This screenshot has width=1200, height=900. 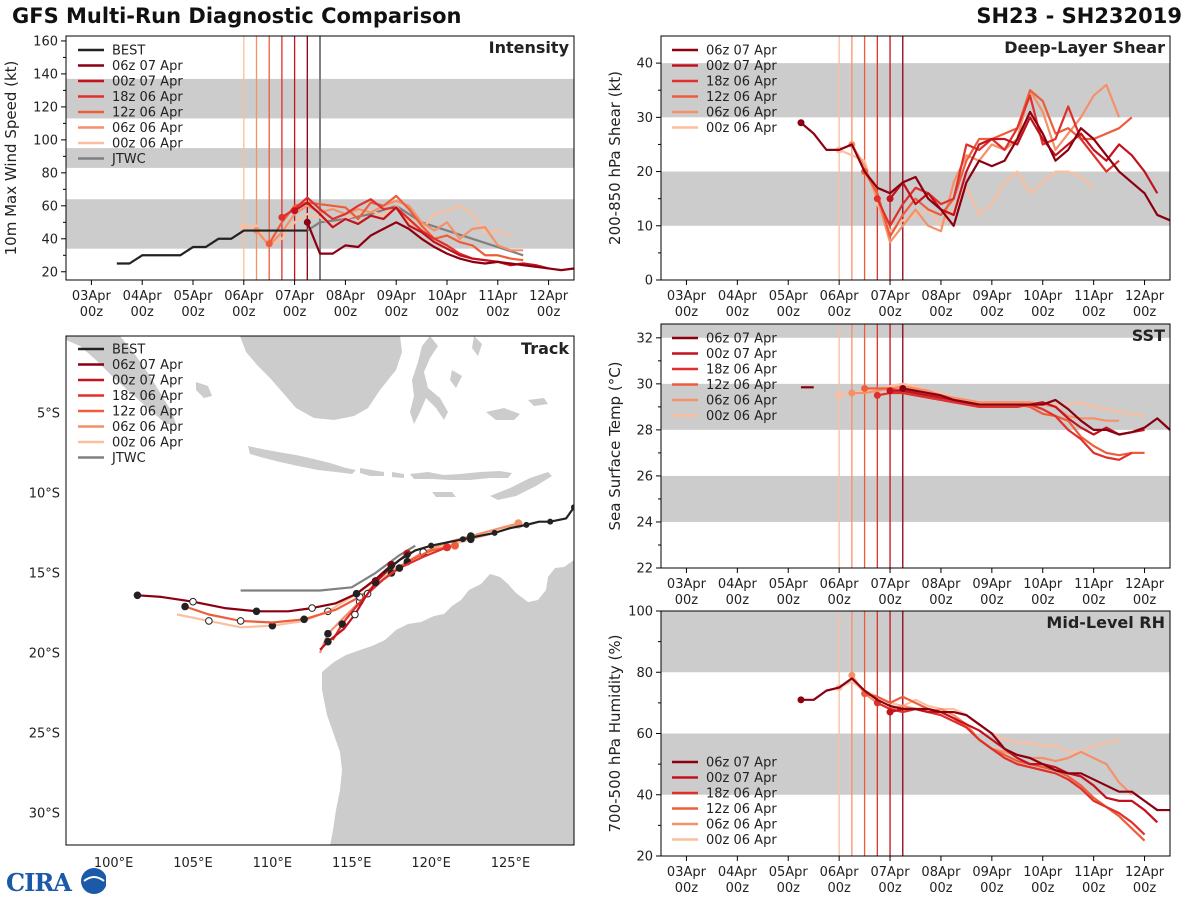 I want to click on intensity-ytick-label: 20, so click(x=49, y=272).